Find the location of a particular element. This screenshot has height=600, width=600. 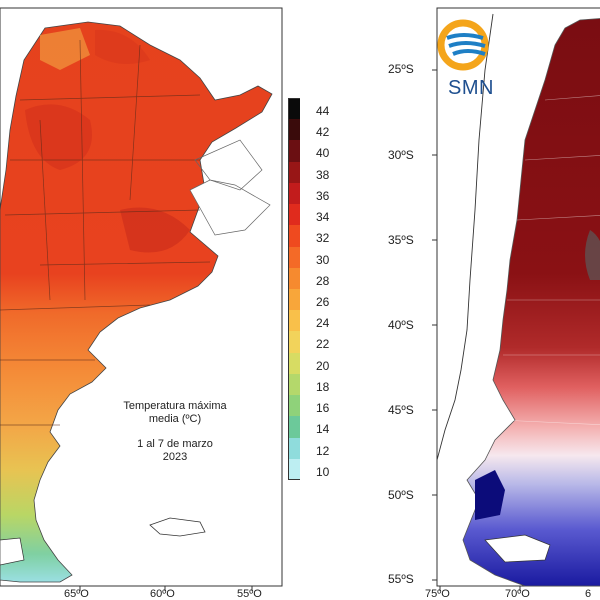

extreme-anomaly-core is located at coordinates (592, 255).